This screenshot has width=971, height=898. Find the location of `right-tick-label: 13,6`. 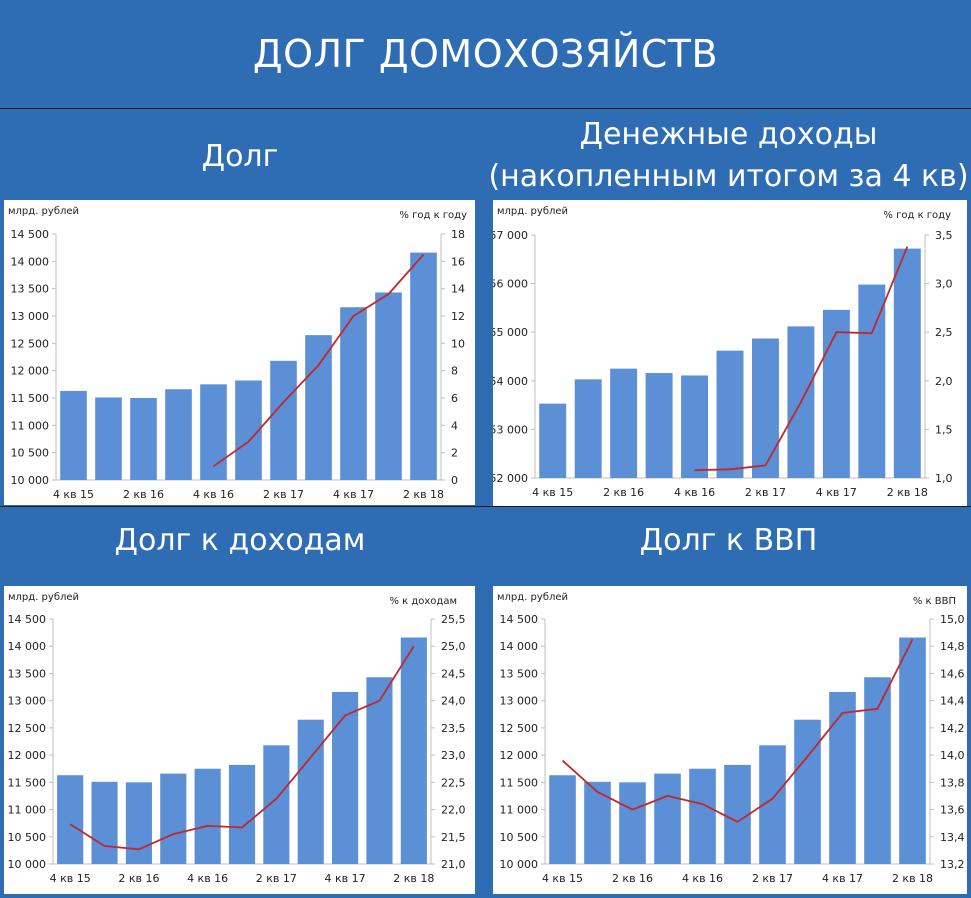

right-tick-label: 13,6 is located at coordinates (952, 810).